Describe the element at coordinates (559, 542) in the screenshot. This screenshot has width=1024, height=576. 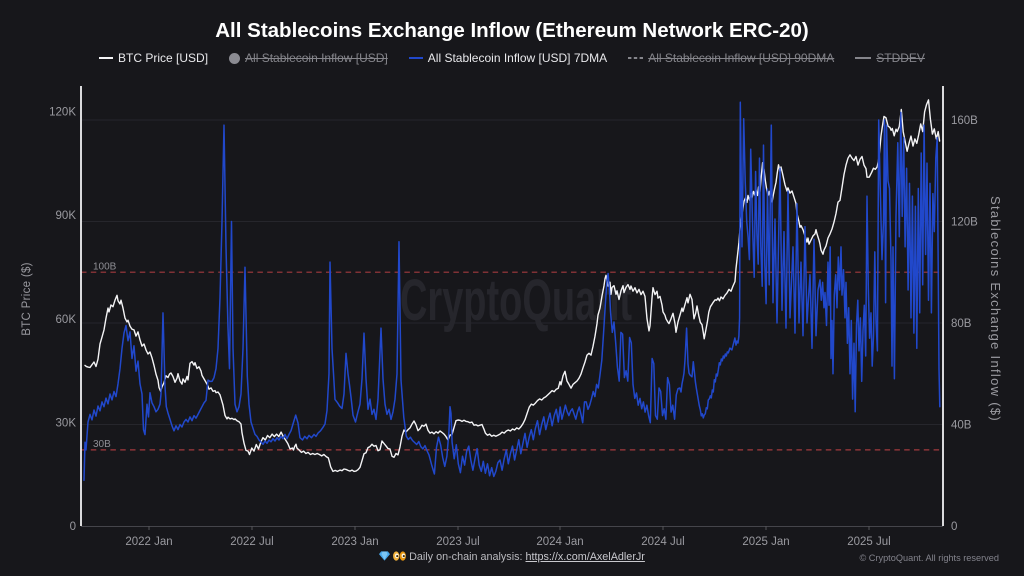
I see `svg-text: 2024 Jan` at that location.